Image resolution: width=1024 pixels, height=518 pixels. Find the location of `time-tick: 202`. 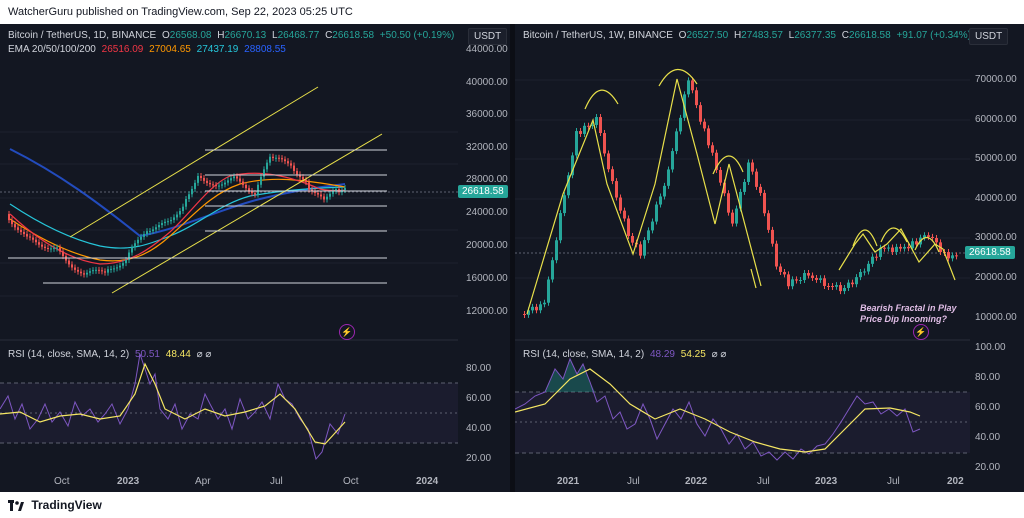

time-tick: 202 is located at coordinates (955, 481).